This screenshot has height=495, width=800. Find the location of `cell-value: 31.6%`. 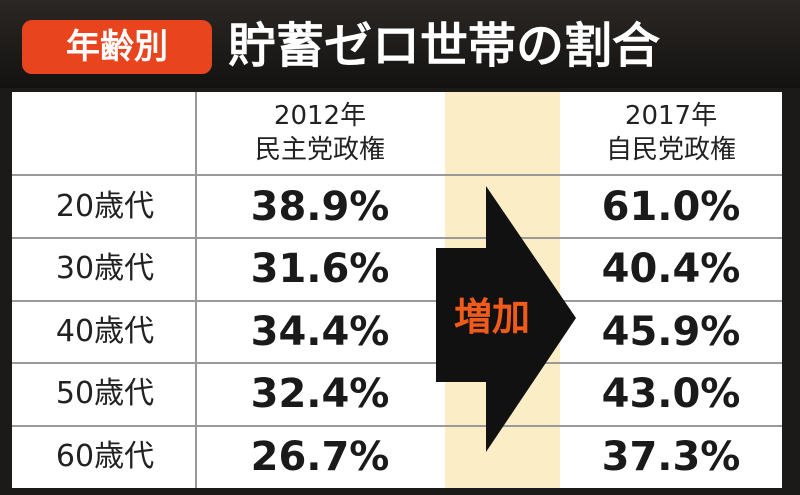

cell-value: 31.6% is located at coordinates (320, 269).